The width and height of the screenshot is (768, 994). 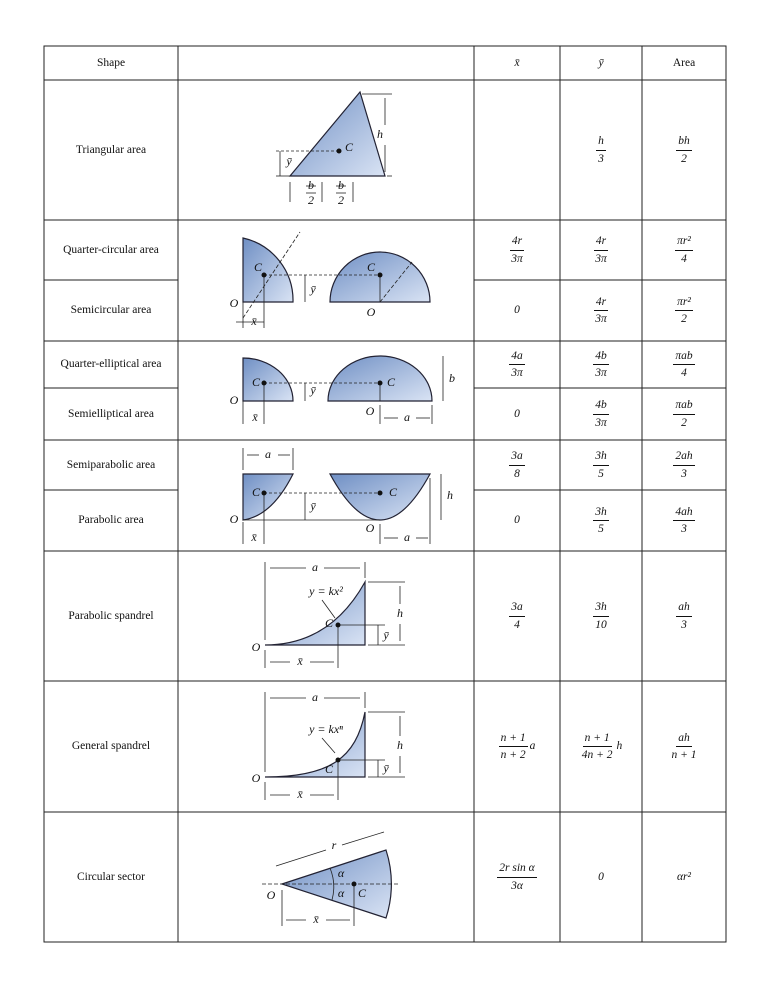 I want to click on numerator: 3a, so click(x=517, y=608).